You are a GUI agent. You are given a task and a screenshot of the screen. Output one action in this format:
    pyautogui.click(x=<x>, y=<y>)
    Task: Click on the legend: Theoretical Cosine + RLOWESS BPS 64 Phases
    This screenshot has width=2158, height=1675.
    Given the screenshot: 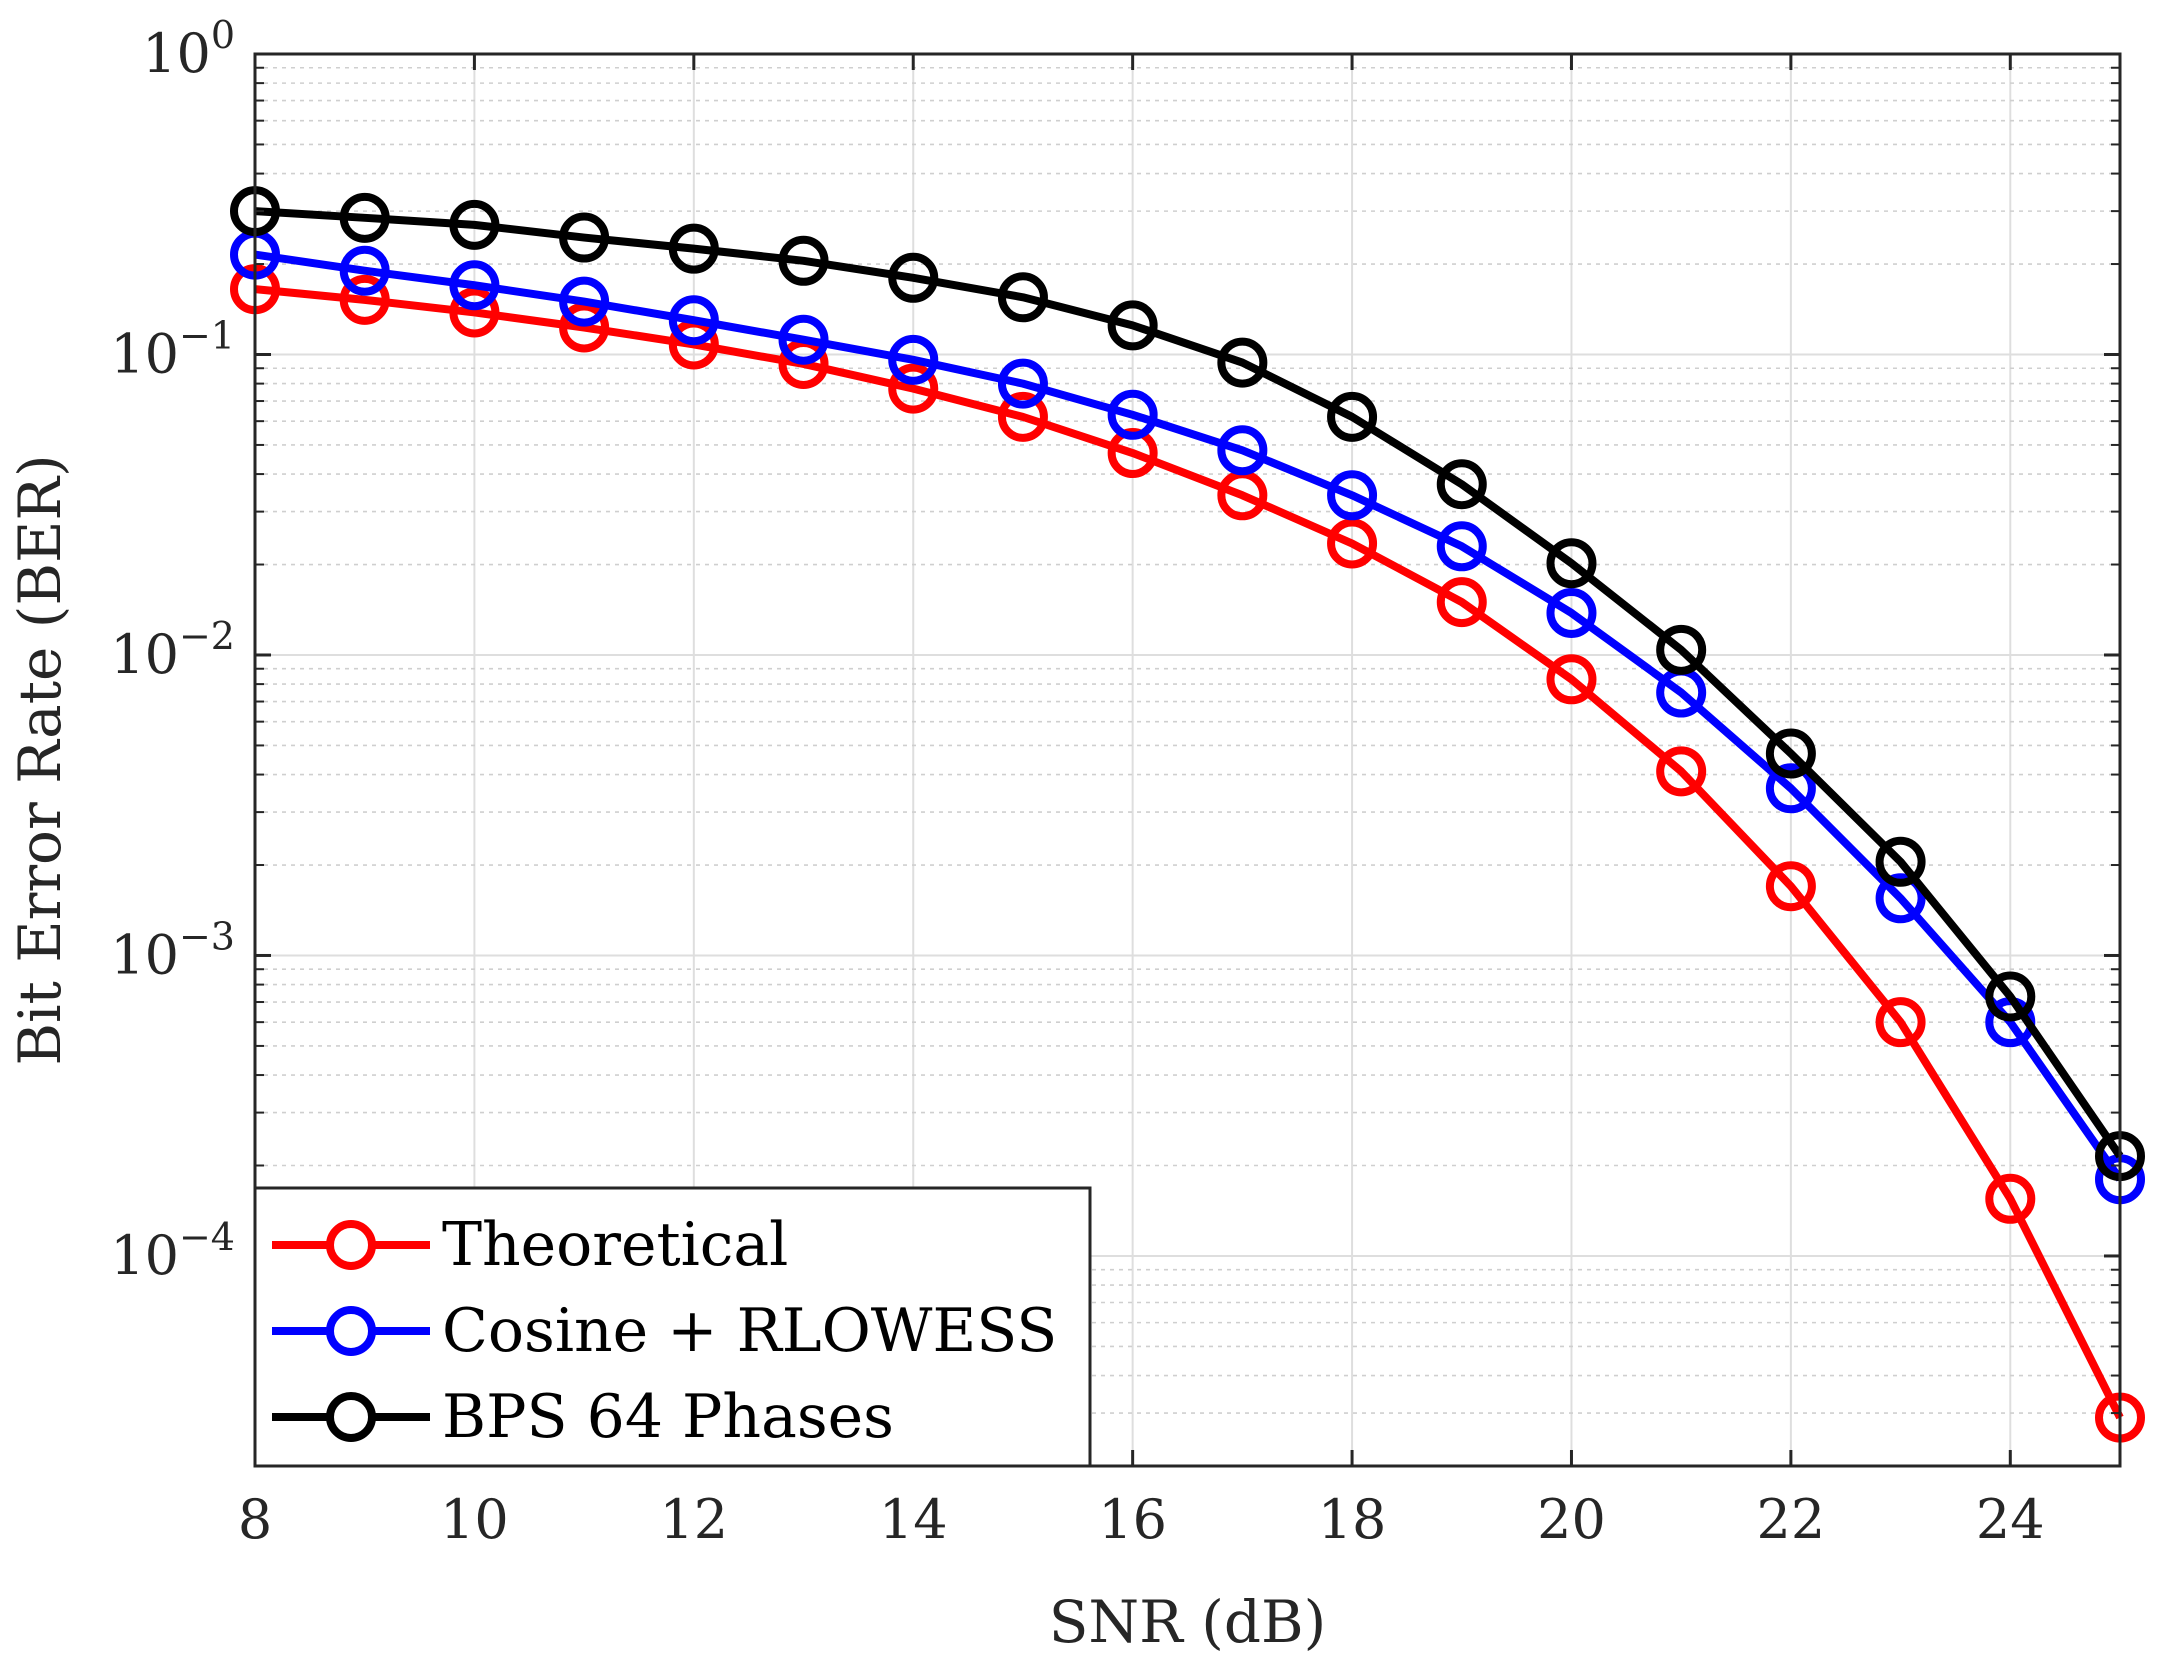 What is the action you would take?
    pyautogui.click(x=672, y=1327)
    